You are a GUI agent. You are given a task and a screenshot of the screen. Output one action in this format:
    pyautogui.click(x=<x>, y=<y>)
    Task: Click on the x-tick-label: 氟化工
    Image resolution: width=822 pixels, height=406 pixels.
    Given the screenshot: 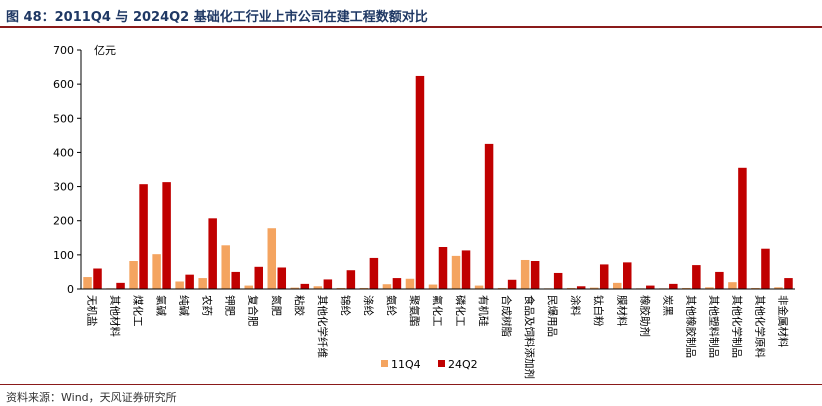 What is the action you would take?
    pyautogui.click(x=437, y=311)
    